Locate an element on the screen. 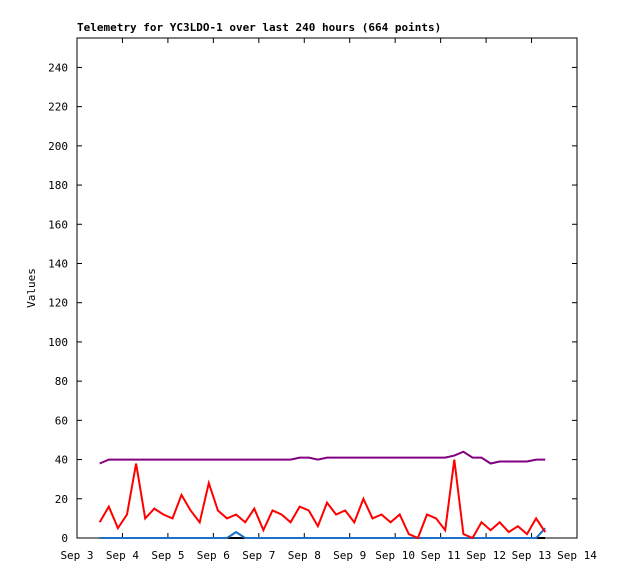 The image size is (618, 579). x-tick-label: Sep 4 is located at coordinates (122, 555).